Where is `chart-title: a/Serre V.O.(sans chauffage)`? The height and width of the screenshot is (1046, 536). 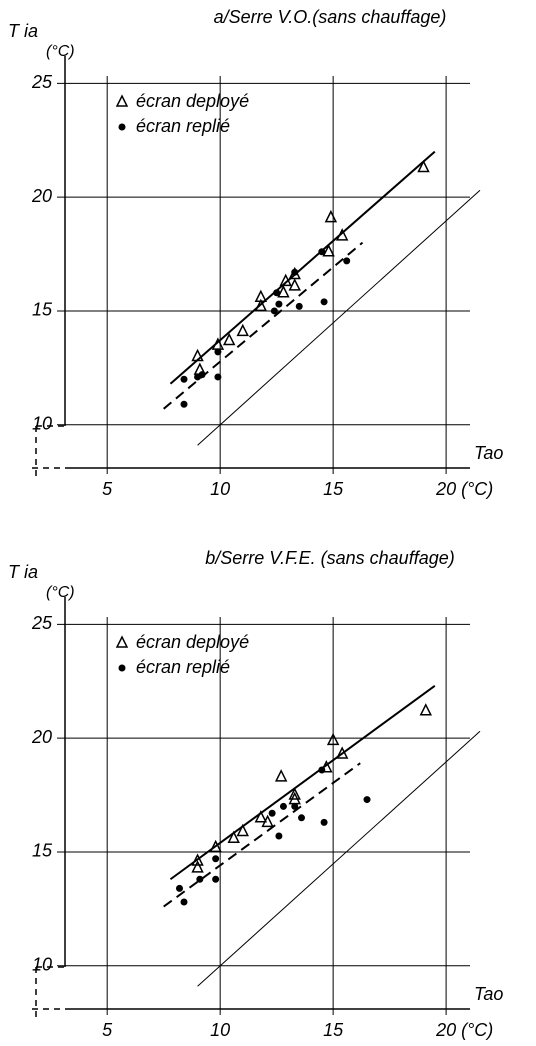 chart-title: a/Serre V.O.(sans chauffage) is located at coordinates (330, 17).